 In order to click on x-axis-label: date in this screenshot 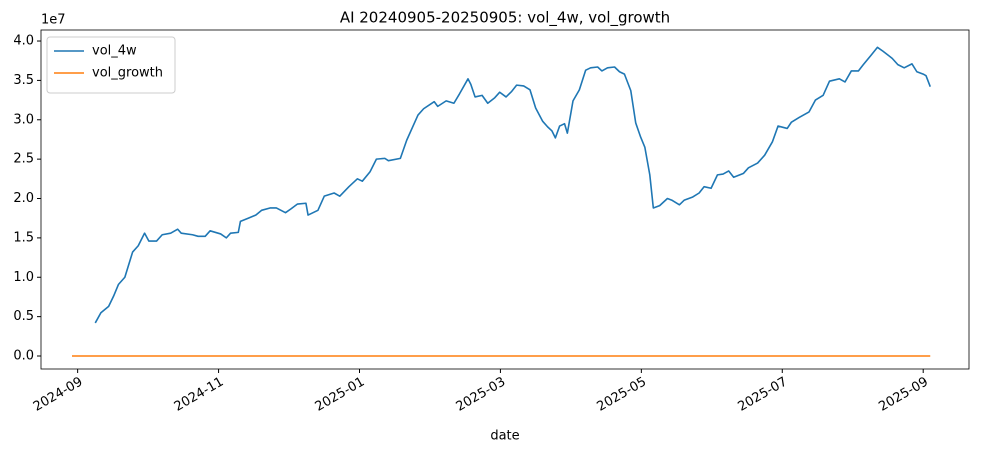, I will do `click(504, 436)`.